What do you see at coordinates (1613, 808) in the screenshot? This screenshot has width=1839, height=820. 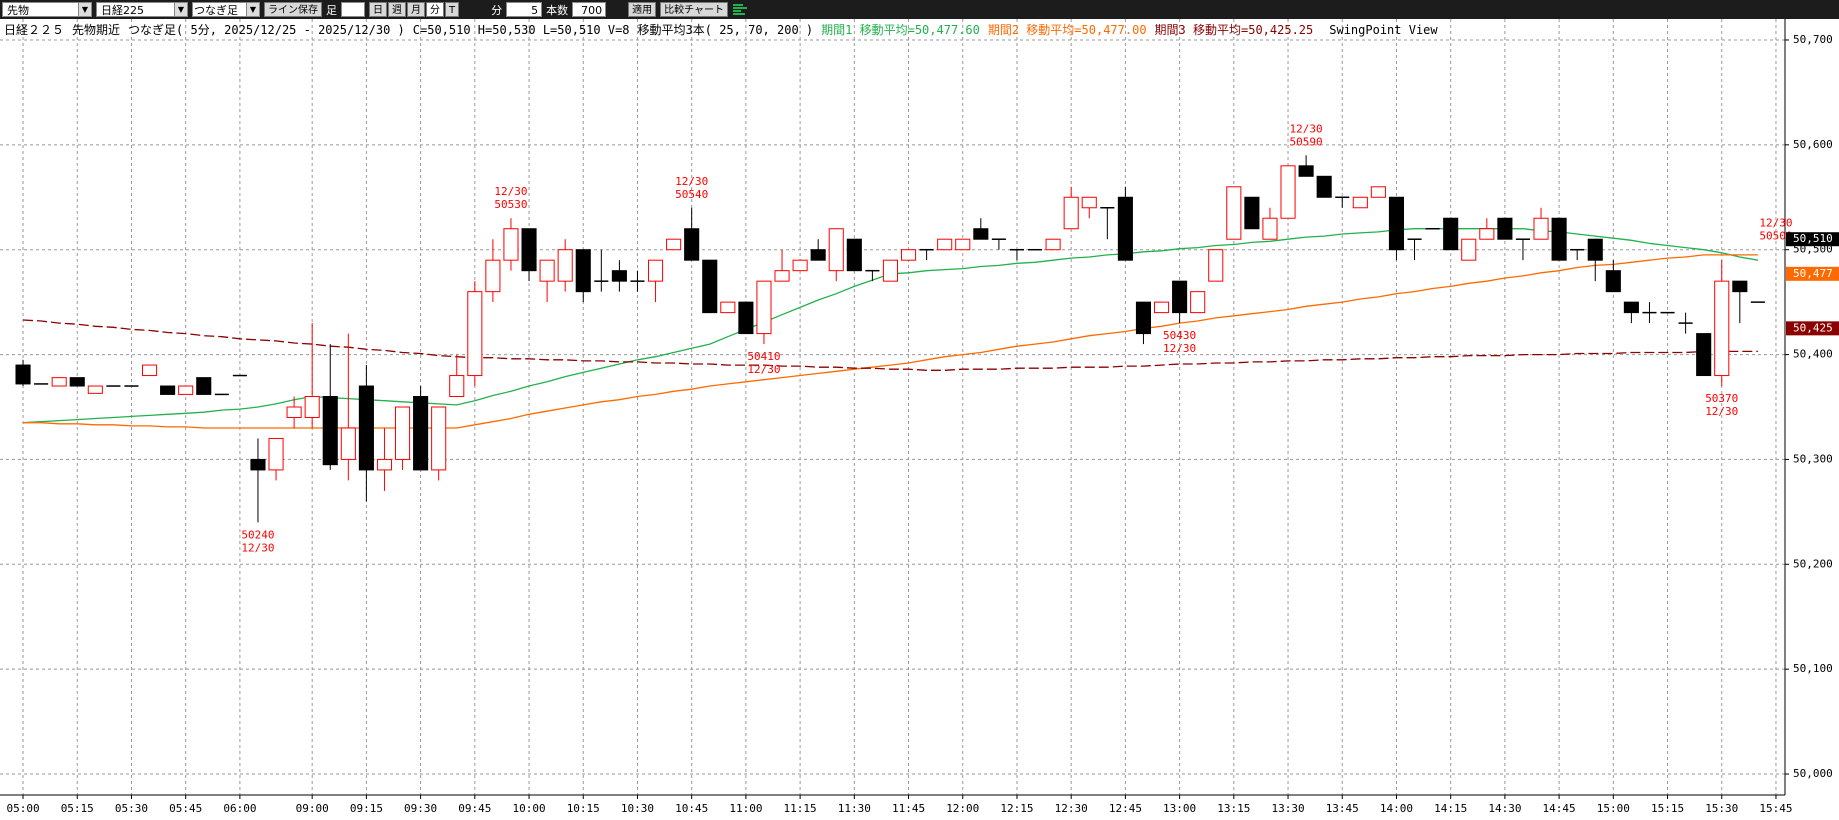 I see `x-tick-label: 15:00` at bounding box center [1613, 808].